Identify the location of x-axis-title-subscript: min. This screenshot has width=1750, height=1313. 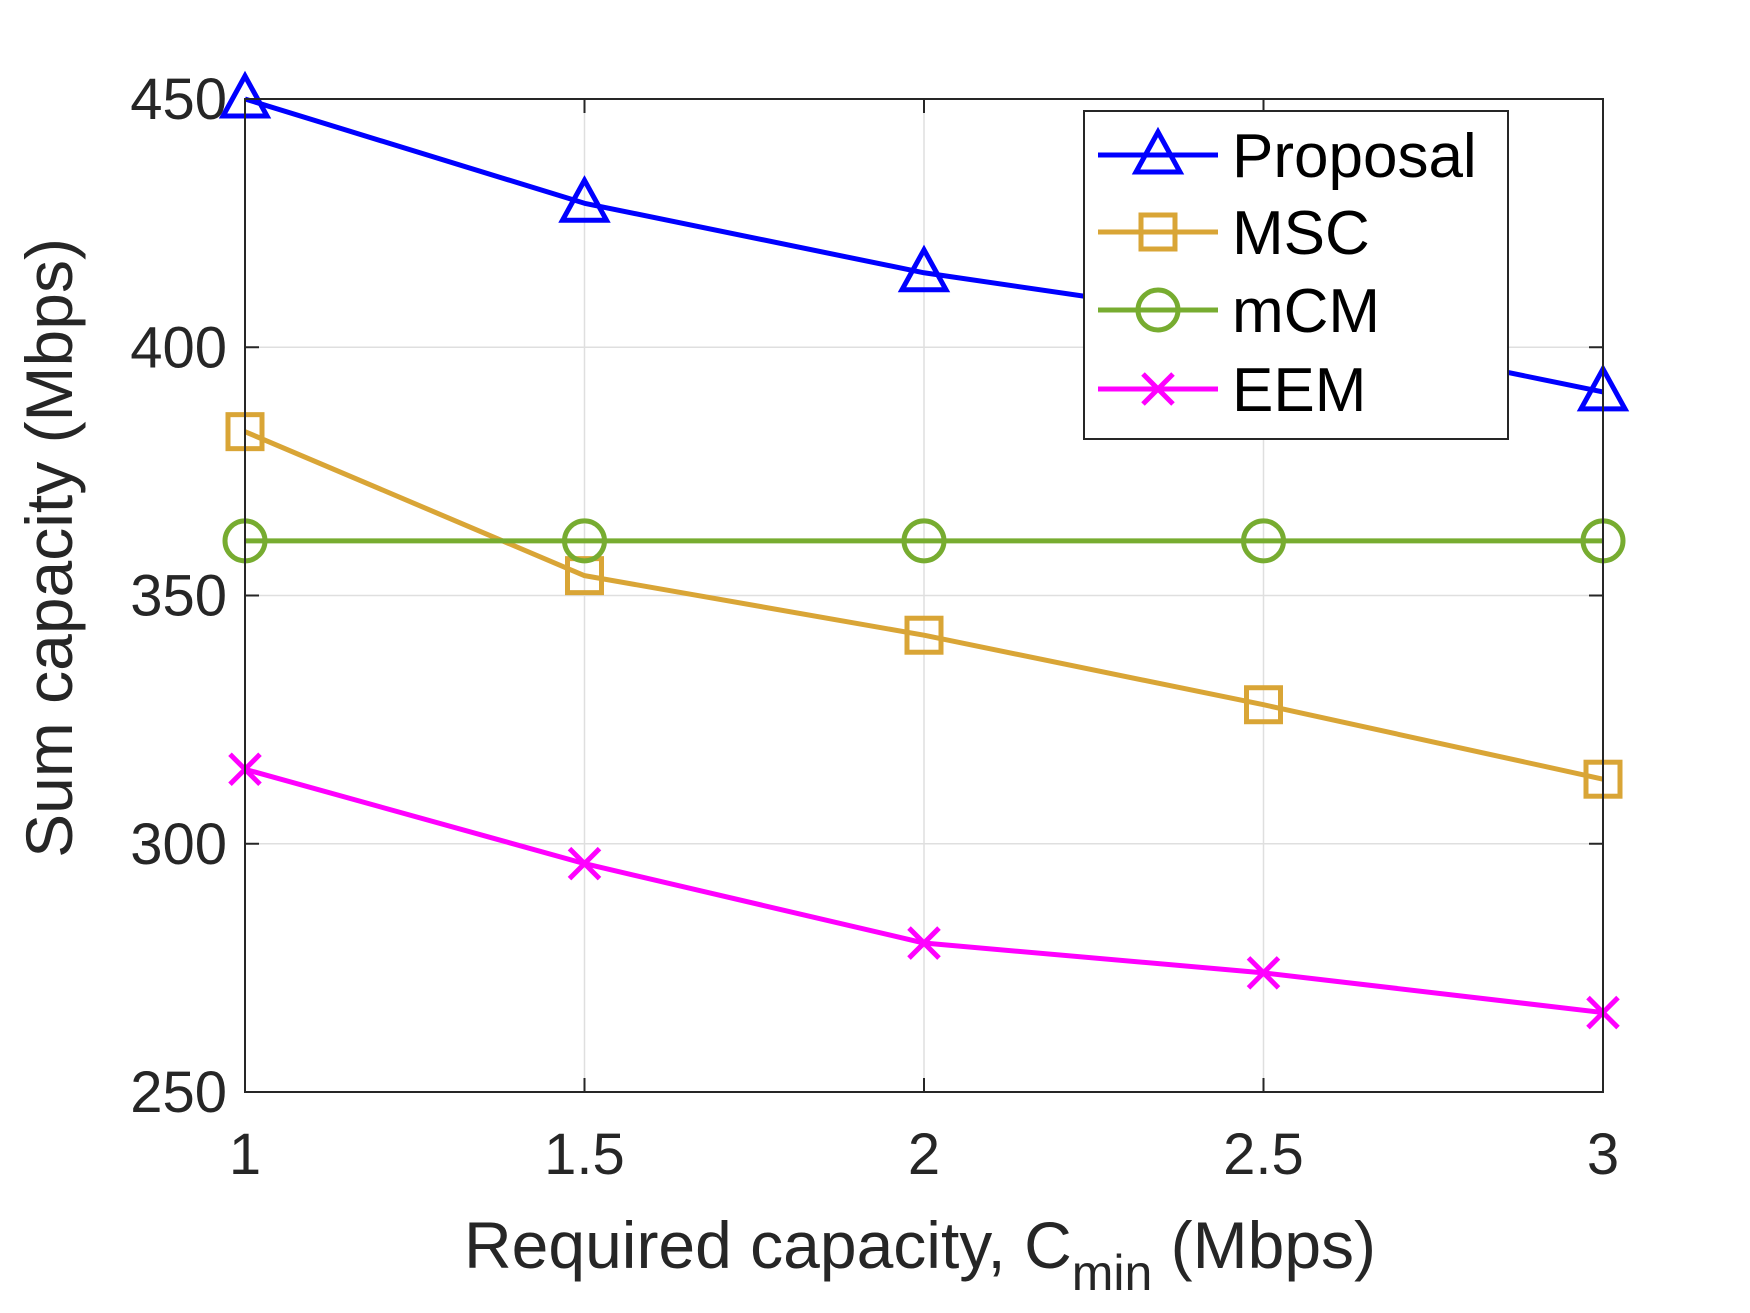
(1112, 1273).